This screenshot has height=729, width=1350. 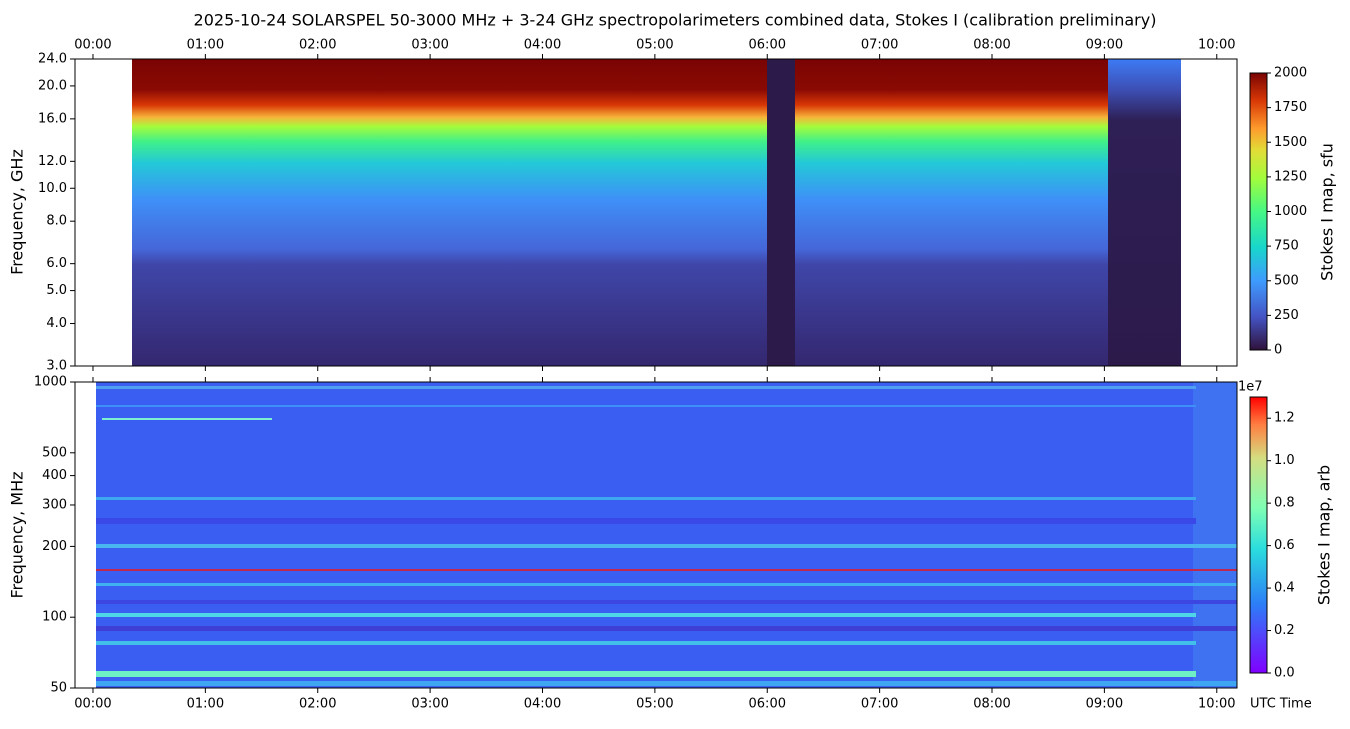 What do you see at coordinates (1284, 630) in the screenshot?
I see `colorbar-tick-label: 0.2` at bounding box center [1284, 630].